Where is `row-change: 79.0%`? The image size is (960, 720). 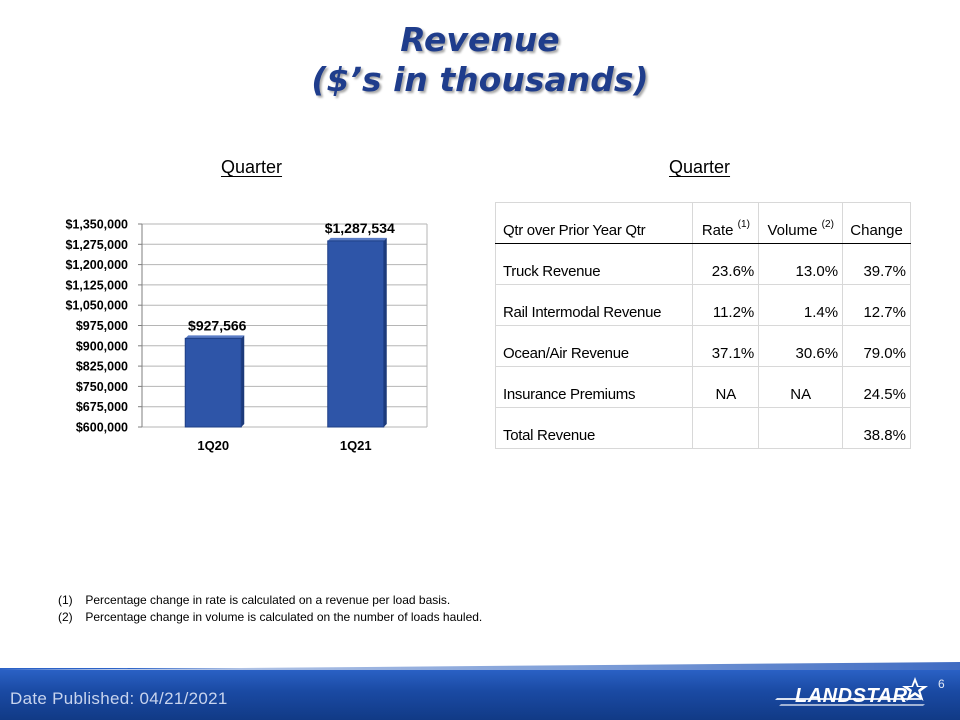
row-change: 79.0% is located at coordinates (876, 346).